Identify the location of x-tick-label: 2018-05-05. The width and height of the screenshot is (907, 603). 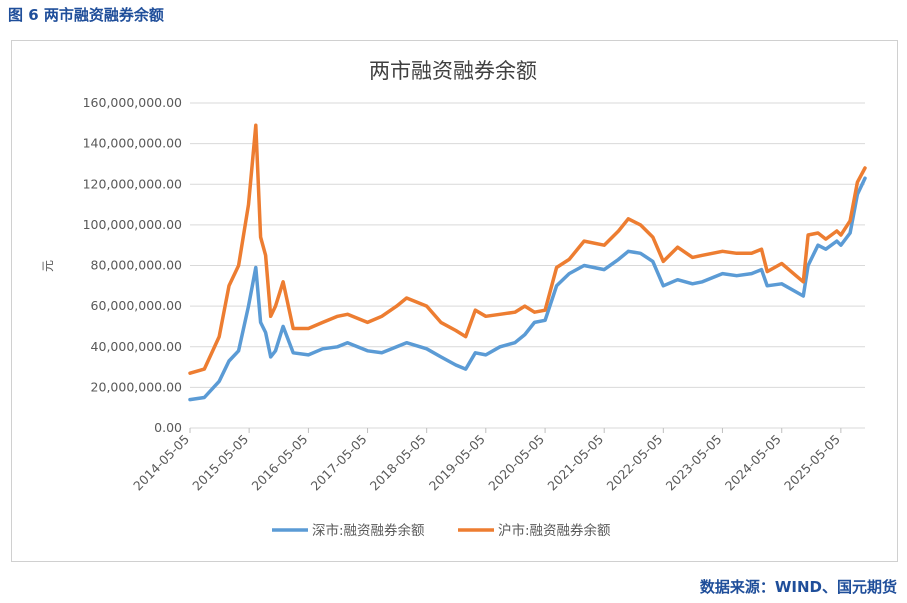
(398, 463).